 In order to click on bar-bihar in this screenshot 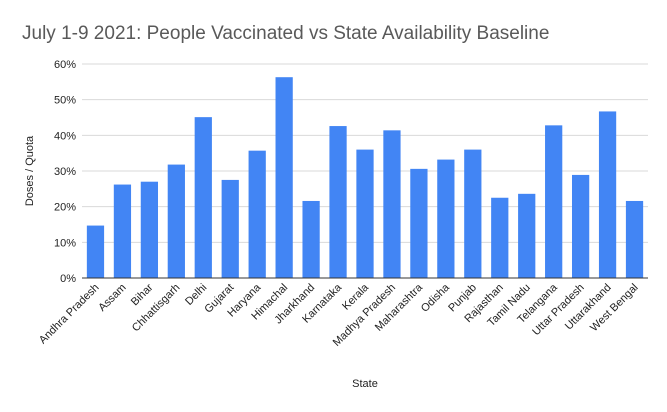, I will do `click(149, 229)`.